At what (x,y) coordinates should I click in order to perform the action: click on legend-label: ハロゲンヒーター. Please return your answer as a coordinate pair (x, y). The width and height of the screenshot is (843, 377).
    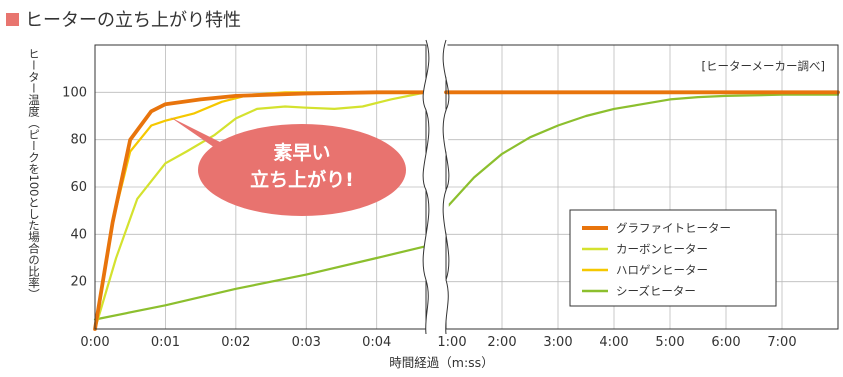
    Looking at the image, I should click on (662, 270).